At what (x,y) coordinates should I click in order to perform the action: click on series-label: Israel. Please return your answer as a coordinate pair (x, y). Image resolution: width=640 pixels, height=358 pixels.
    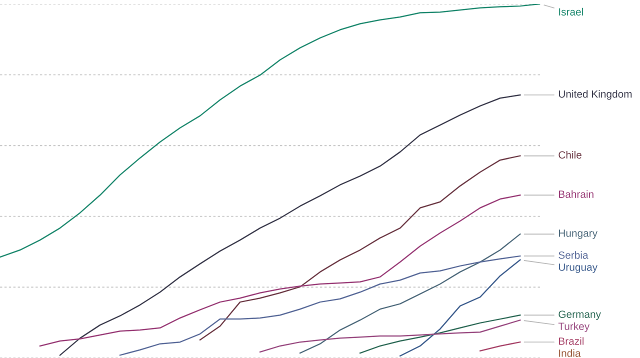
    Looking at the image, I should click on (571, 12).